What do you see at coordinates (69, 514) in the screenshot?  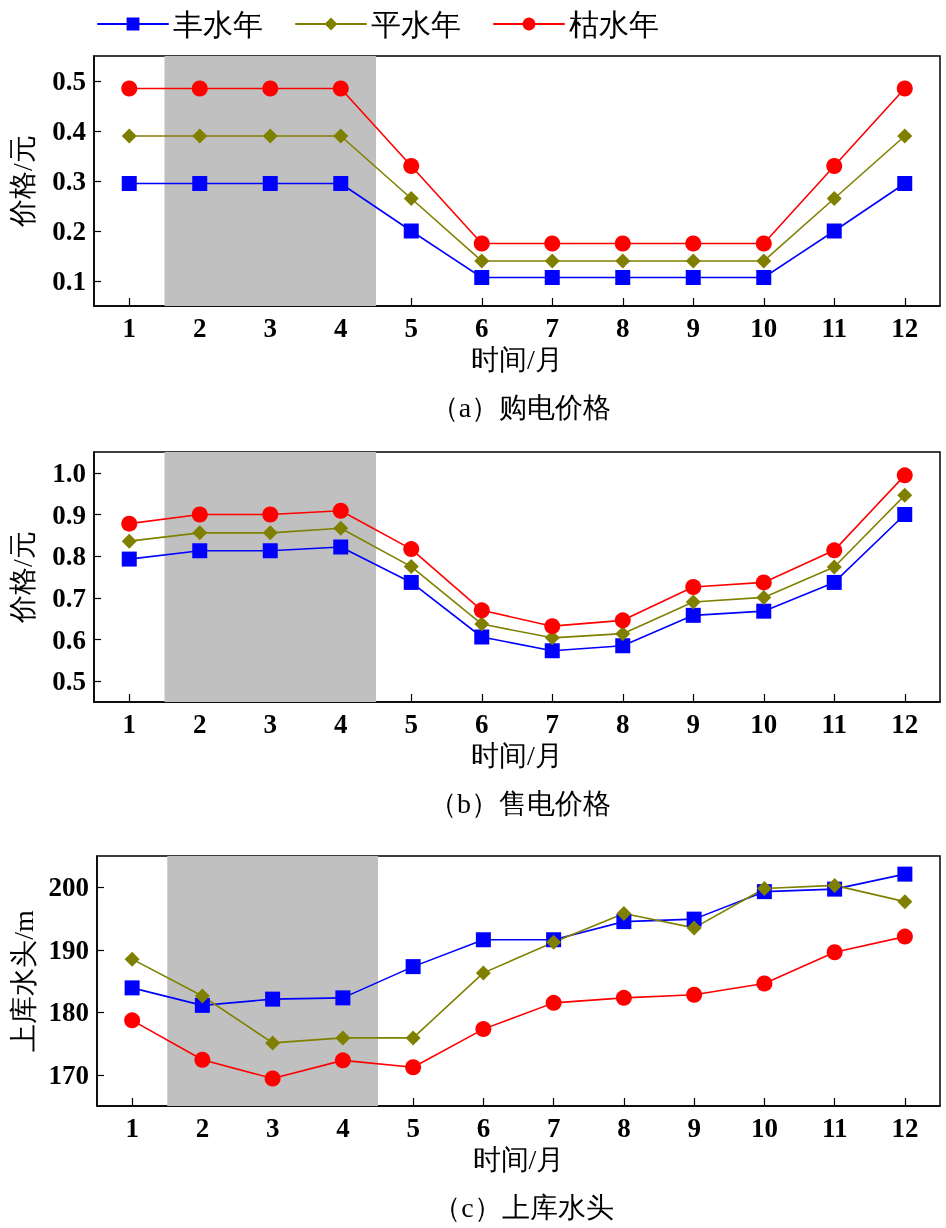 I see `y-tick-label: 0.9` at bounding box center [69, 514].